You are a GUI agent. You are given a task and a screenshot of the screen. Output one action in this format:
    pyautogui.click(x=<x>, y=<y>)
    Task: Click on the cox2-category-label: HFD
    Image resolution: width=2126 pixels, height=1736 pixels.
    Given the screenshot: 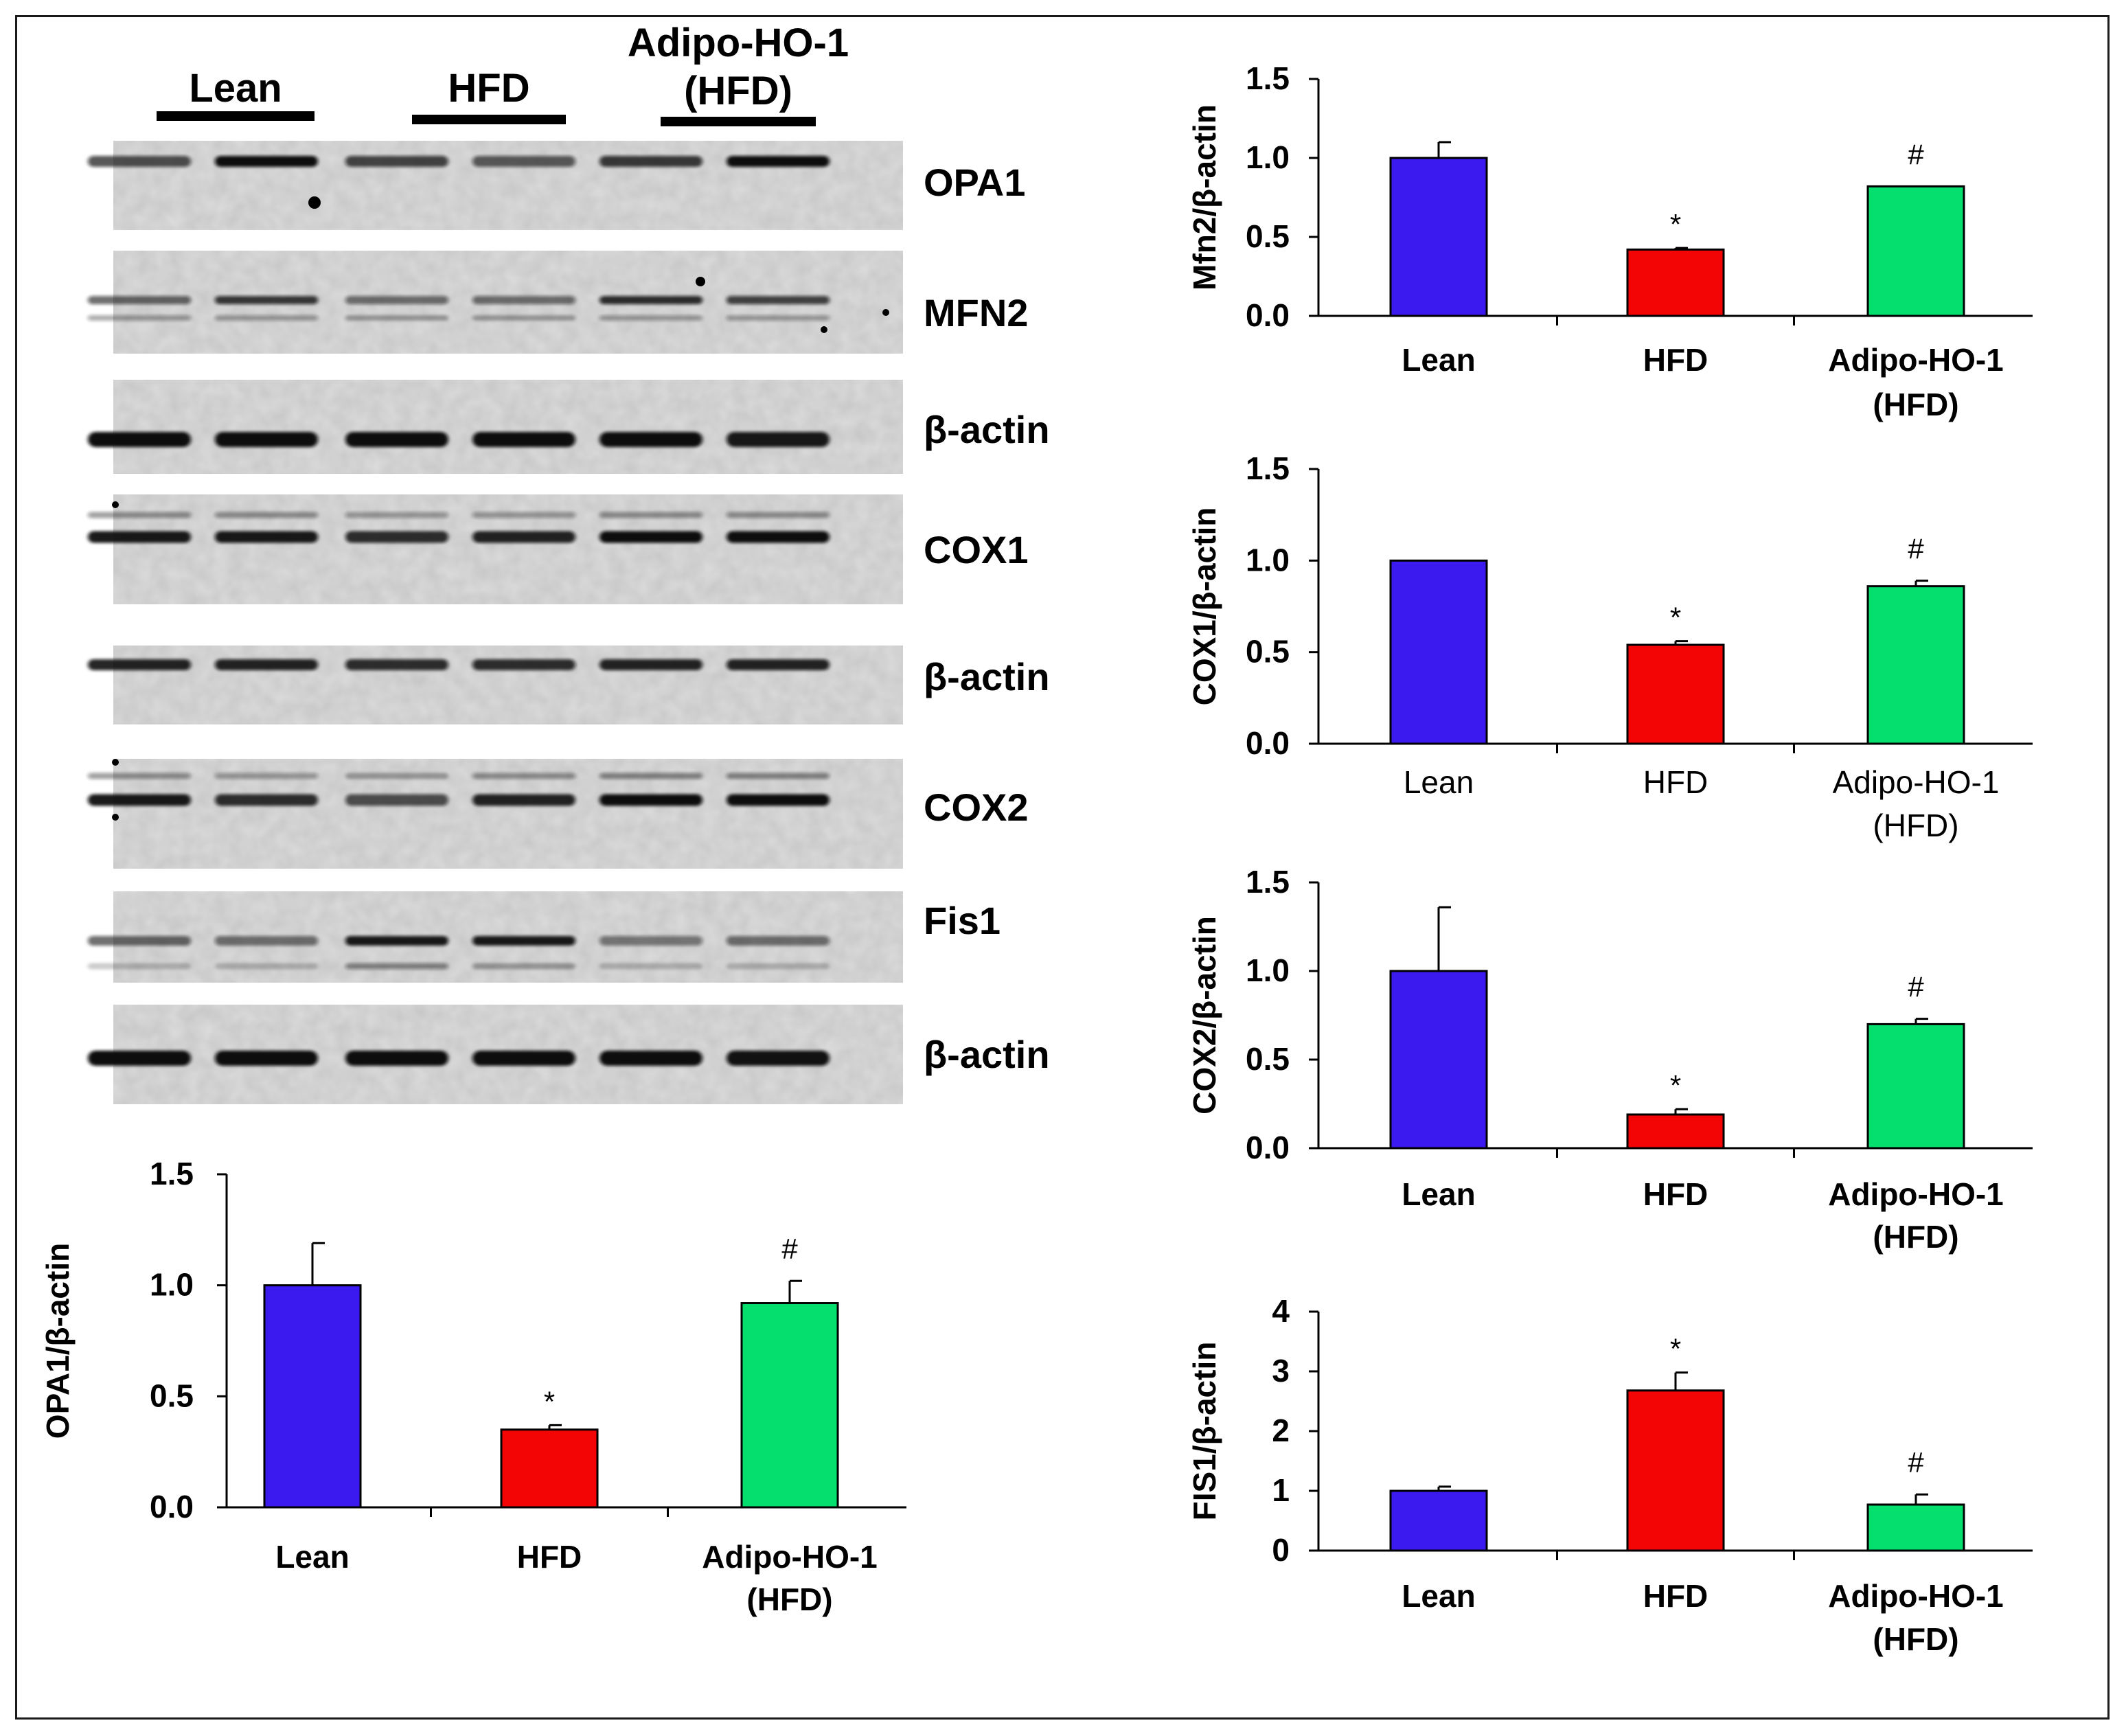 What is the action you would take?
    pyautogui.click(x=1675, y=1194)
    